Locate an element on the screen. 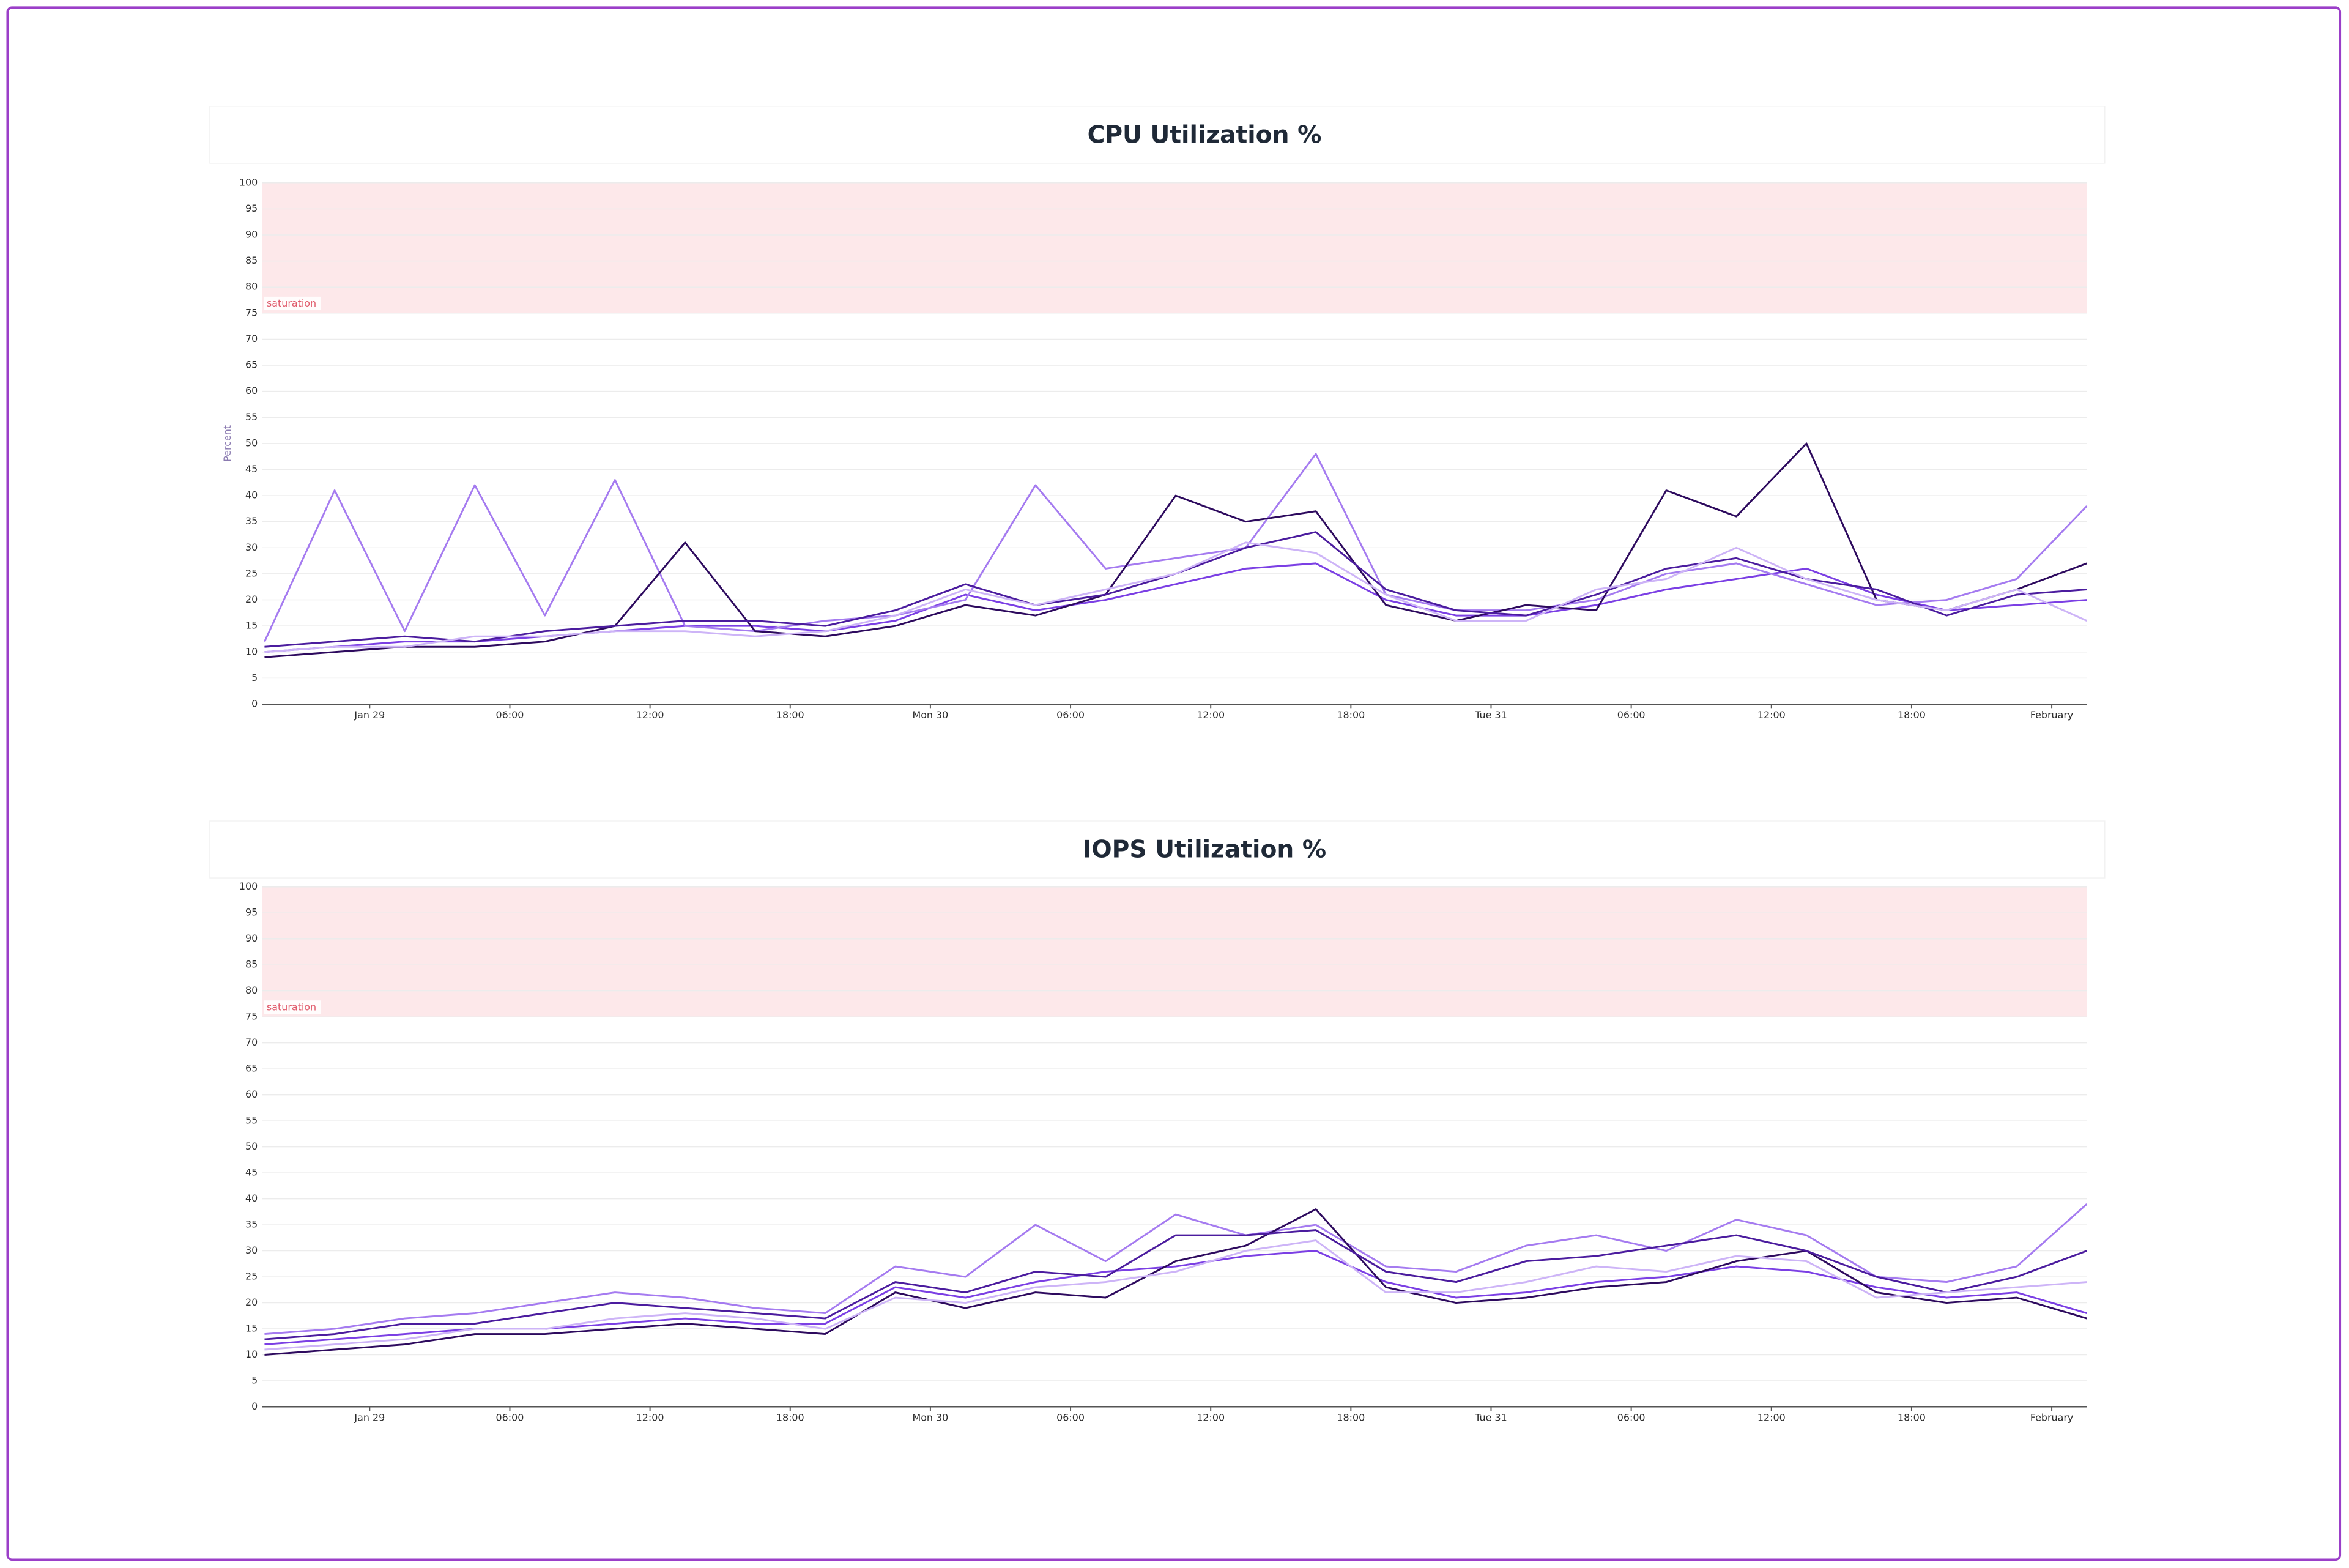 The height and width of the screenshot is (1568, 2349). chart-title: CPU Utilization % is located at coordinates (1205, 135).